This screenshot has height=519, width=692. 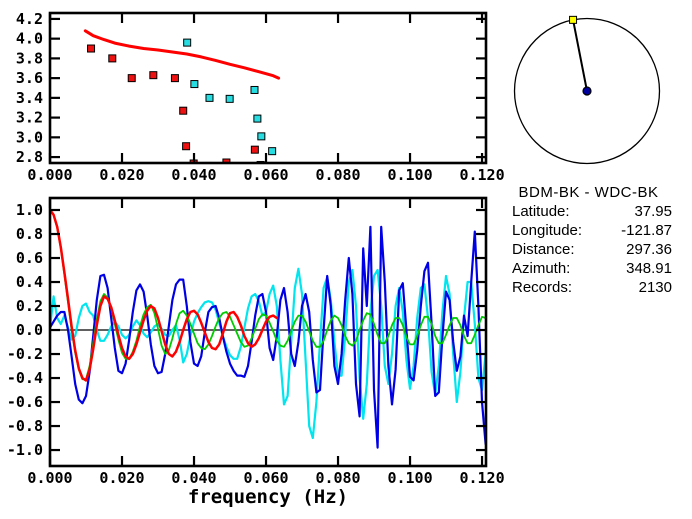 What do you see at coordinates (29, 58) in the screenshot?
I see `y-tick-label: 3.8` at bounding box center [29, 58].